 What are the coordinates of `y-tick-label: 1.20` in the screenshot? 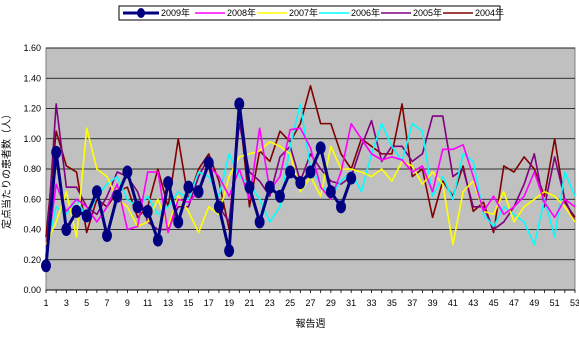 It's located at (32, 109).